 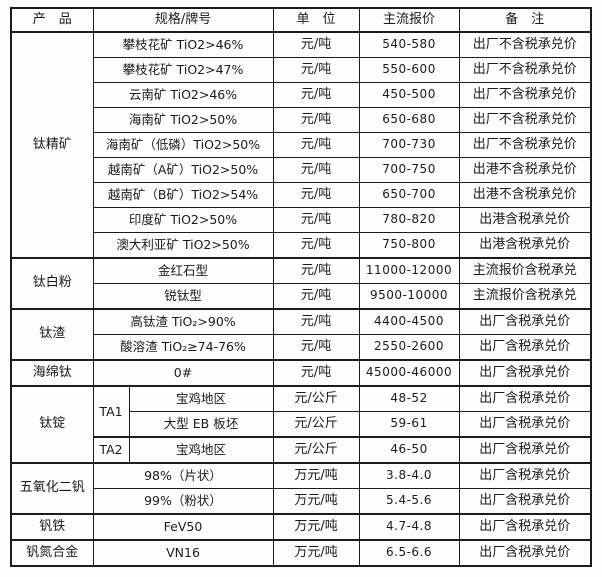 What do you see at coordinates (409, 195) in the screenshot?
I see `price-cell: 650-700` at bounding box center [409, 195].